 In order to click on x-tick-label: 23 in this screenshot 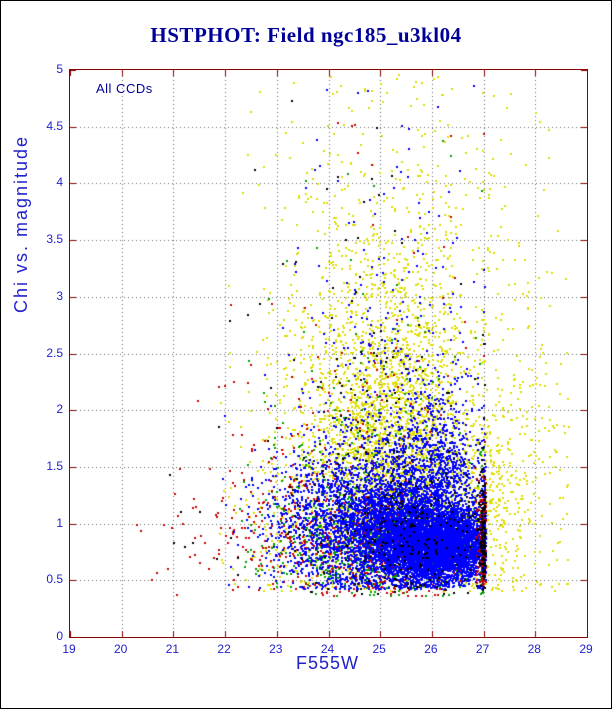, I will do `click(276, 649)`.